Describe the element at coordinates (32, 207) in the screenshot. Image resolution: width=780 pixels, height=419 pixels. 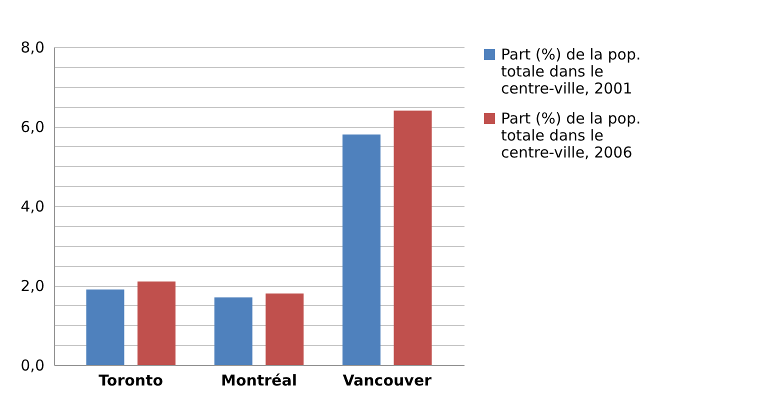
I see `y-tick-label: 4,0` at that location.